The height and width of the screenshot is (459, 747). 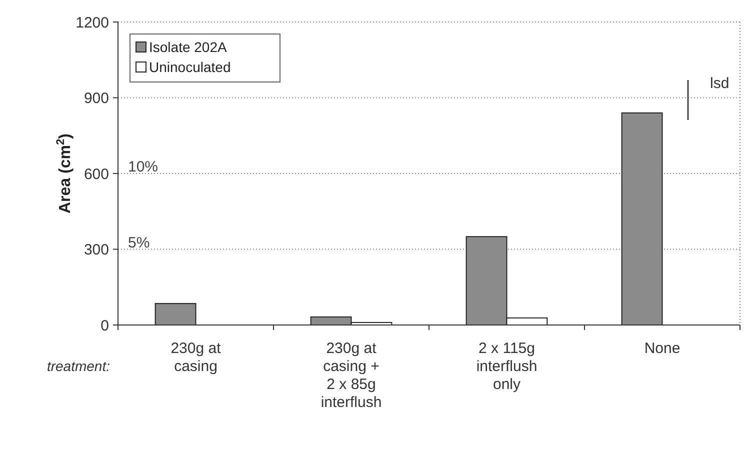 What do you see at coordinates (188, 46) in the screenshot?
I see `legend-label: Isolate 202A` at bounding box center [188, 46].